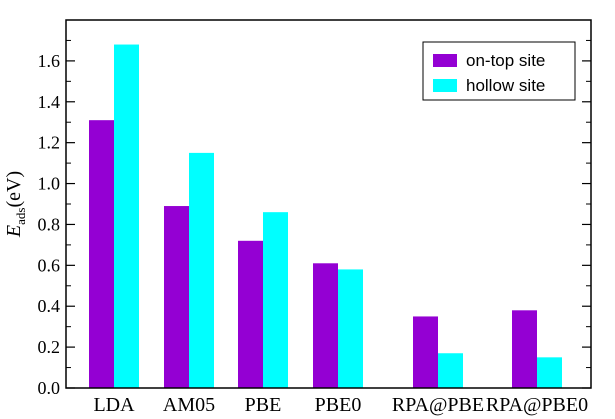 The width and height of the screenshot is (615, 419). Describe the element at coordinates (505, 60) in the screenshot. I see `legend-label: on-top site` at that location.